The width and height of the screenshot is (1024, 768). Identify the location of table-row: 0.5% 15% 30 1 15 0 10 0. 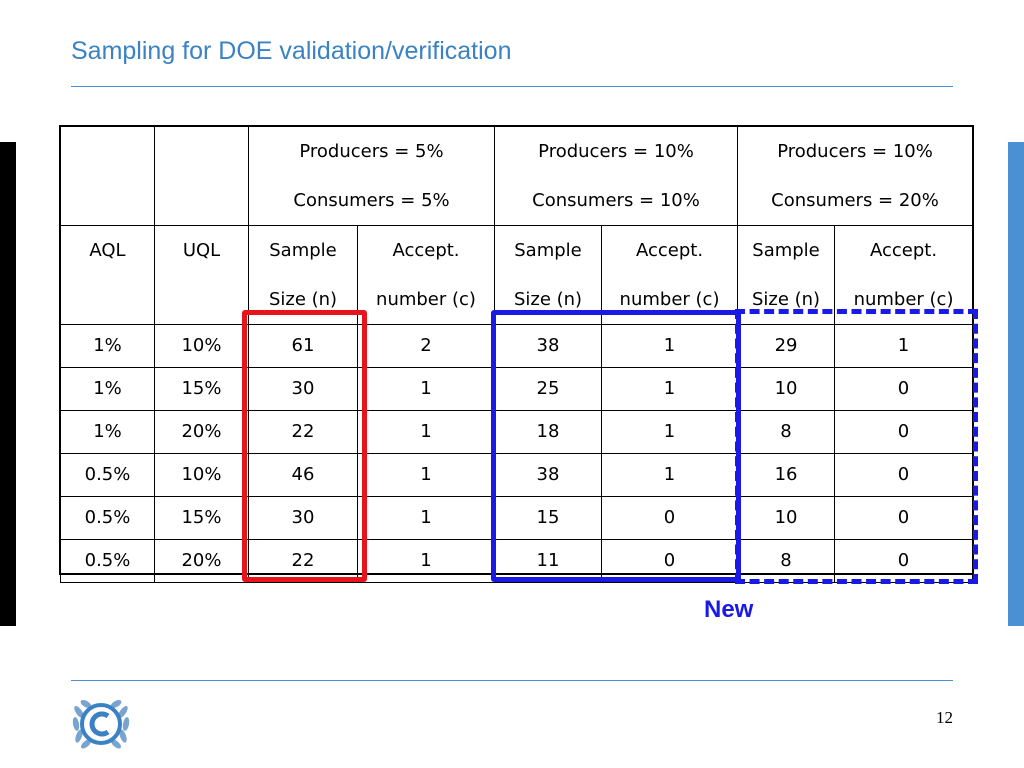
(517, 518).